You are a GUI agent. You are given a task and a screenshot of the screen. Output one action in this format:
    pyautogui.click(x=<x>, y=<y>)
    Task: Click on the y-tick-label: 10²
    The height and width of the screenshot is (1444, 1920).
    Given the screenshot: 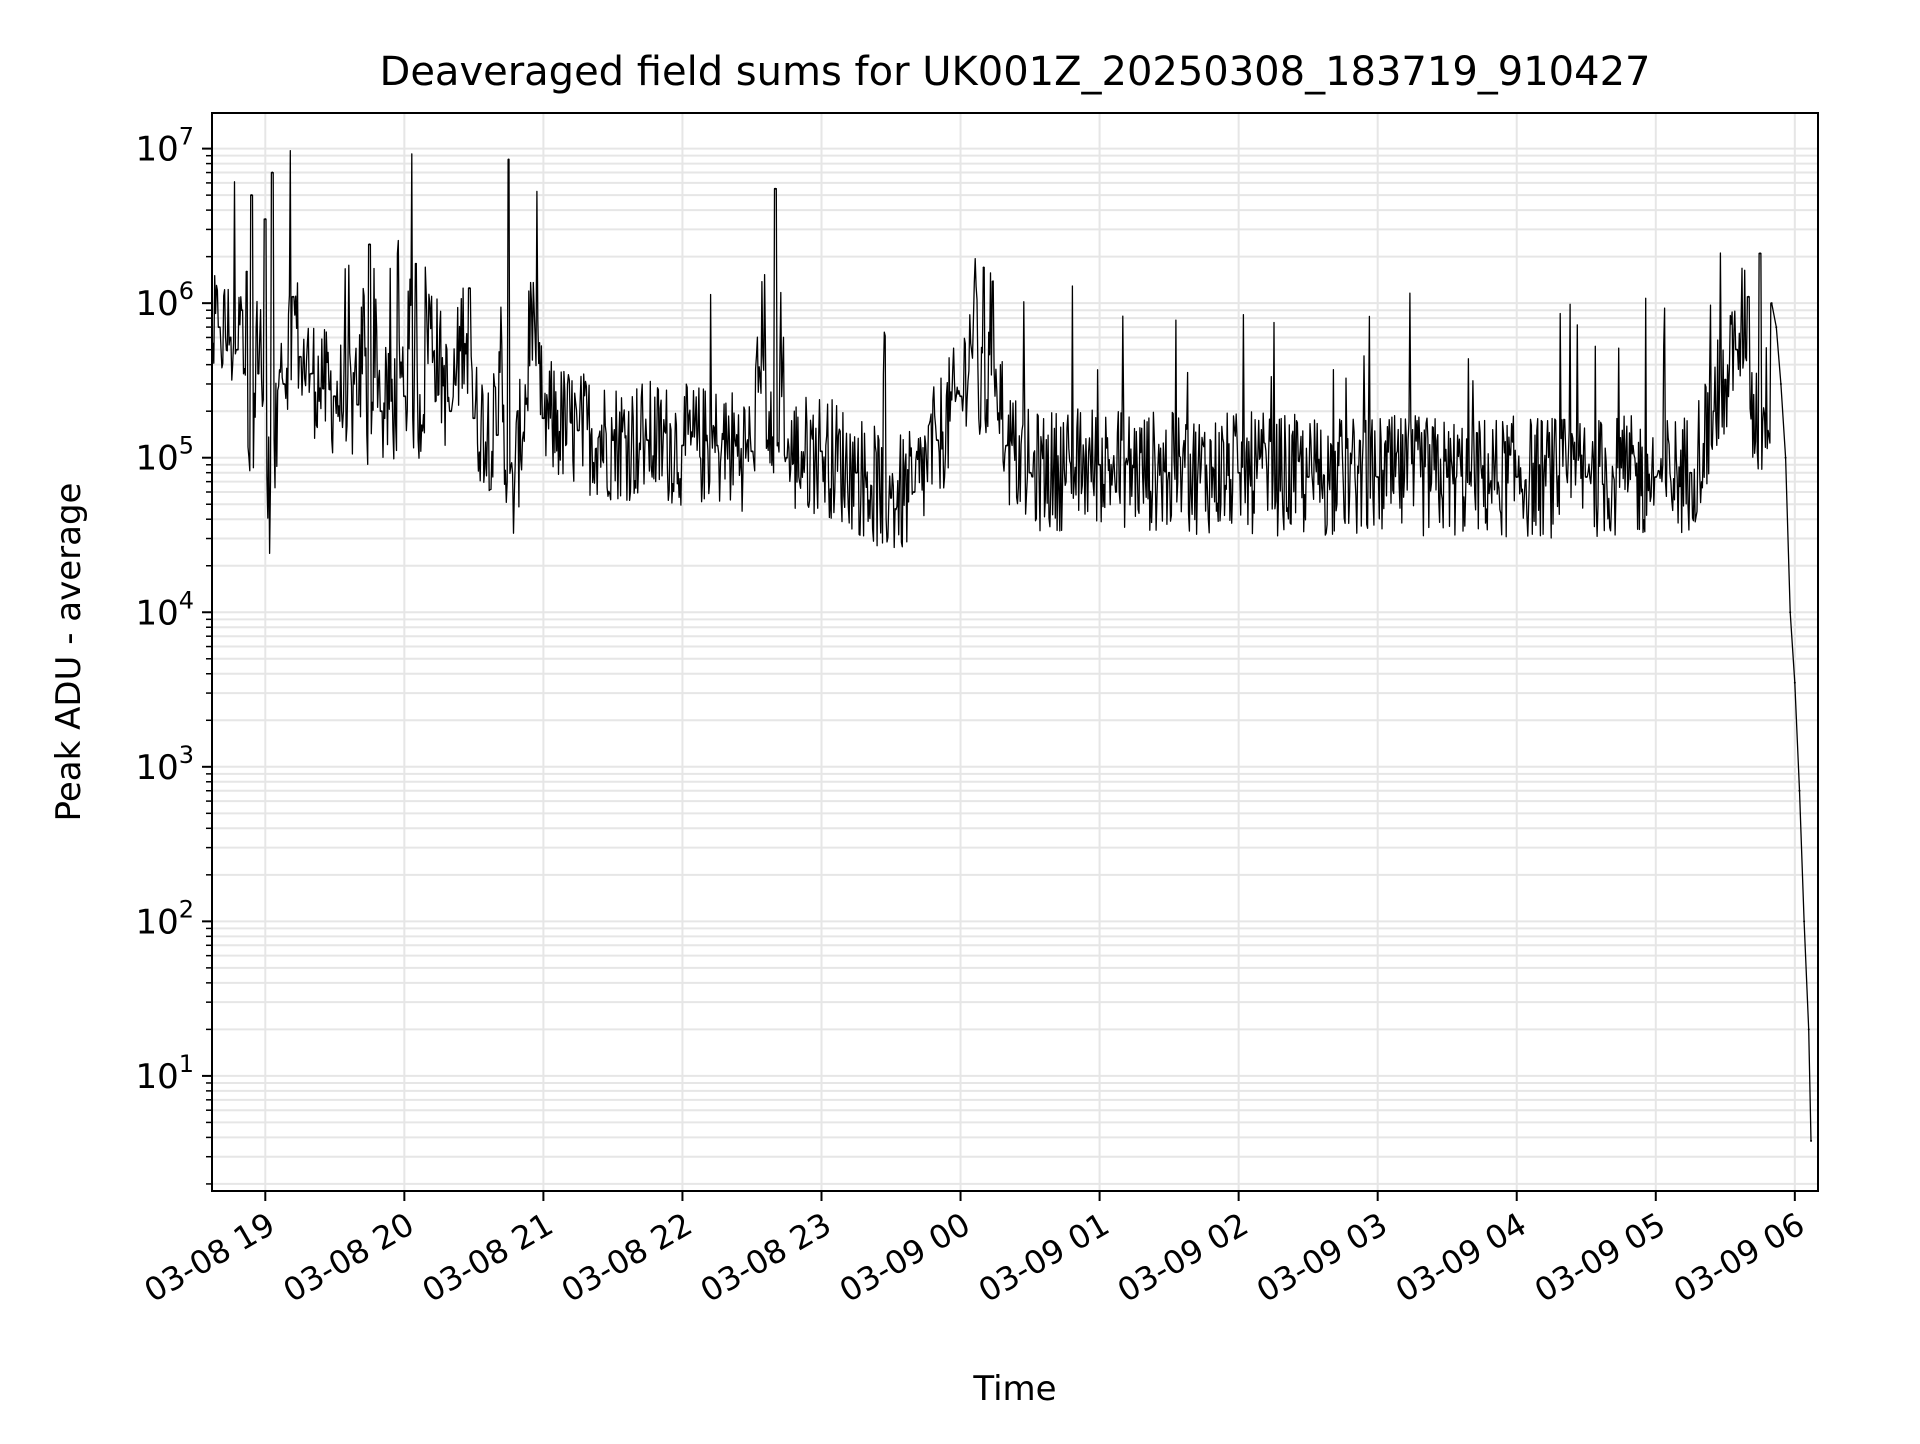 What is the action you would take?
    pyautogui.click(x=164, y=918)
    